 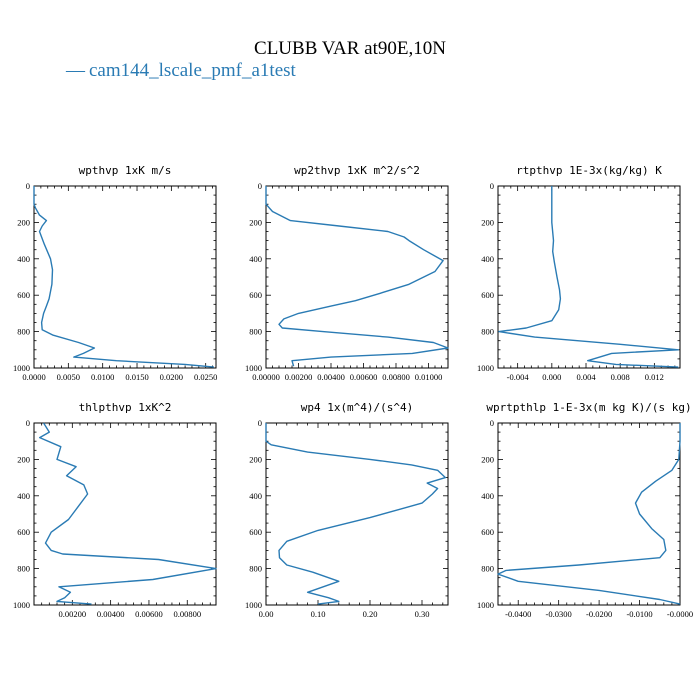 What do you see at coordinates (599, 614) in the screenshot?
I see `x-tick-label: -0.0200` at bounding box center [599, 614].